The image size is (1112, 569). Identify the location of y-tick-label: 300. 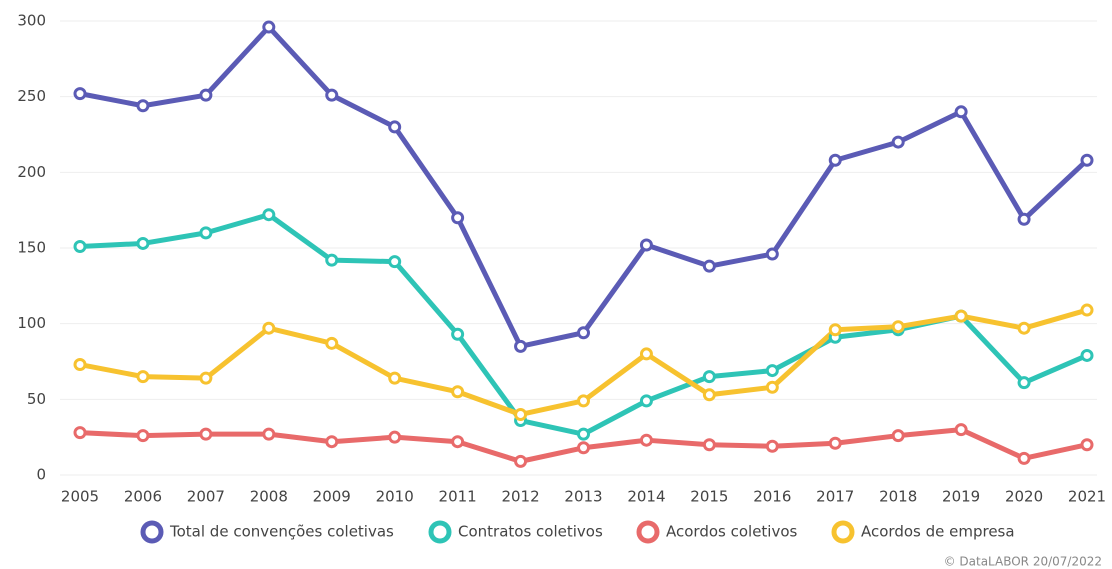
(31, 21).